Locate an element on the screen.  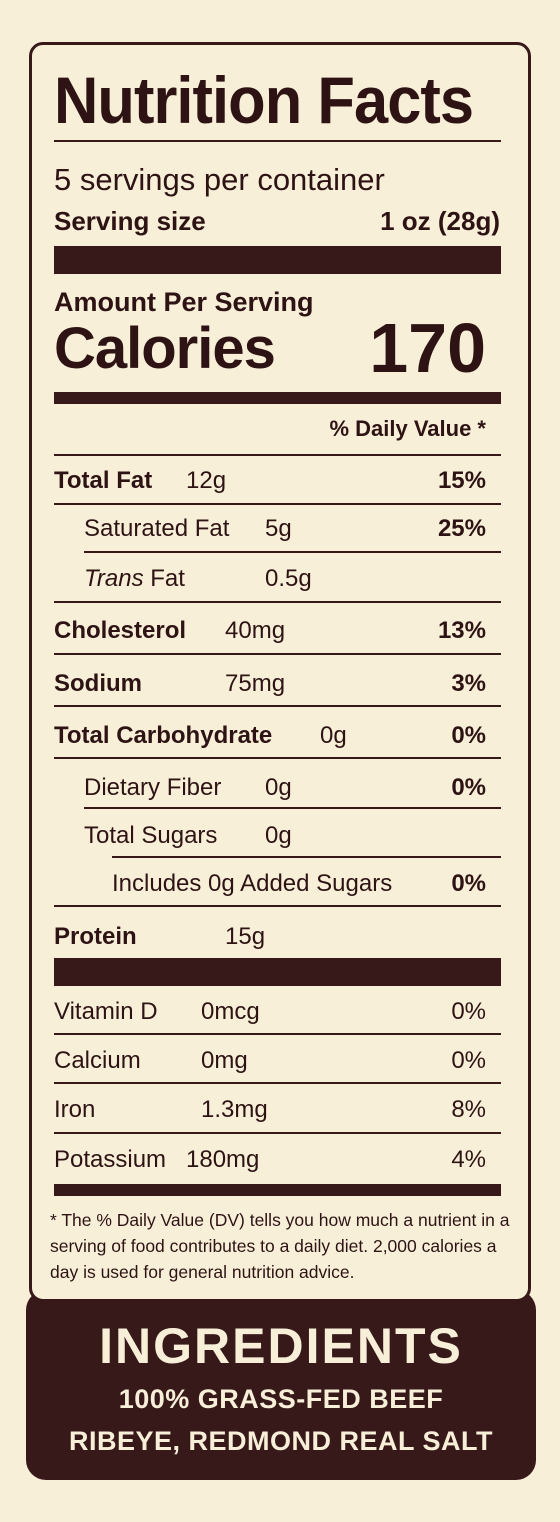
nutrient-dv: 3% is located at coordinates (468, 683).